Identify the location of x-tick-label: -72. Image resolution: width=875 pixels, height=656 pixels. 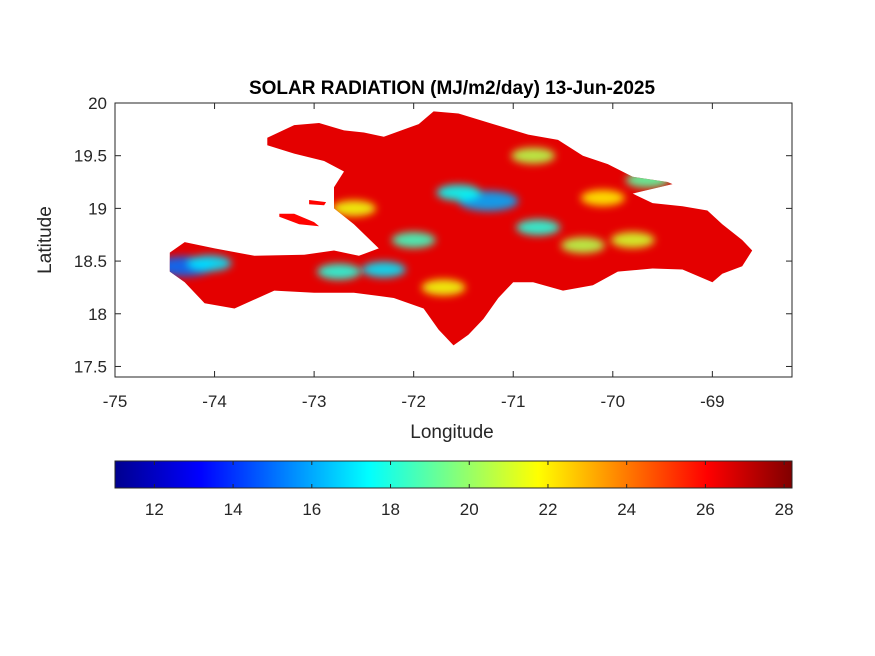
(413, 401).